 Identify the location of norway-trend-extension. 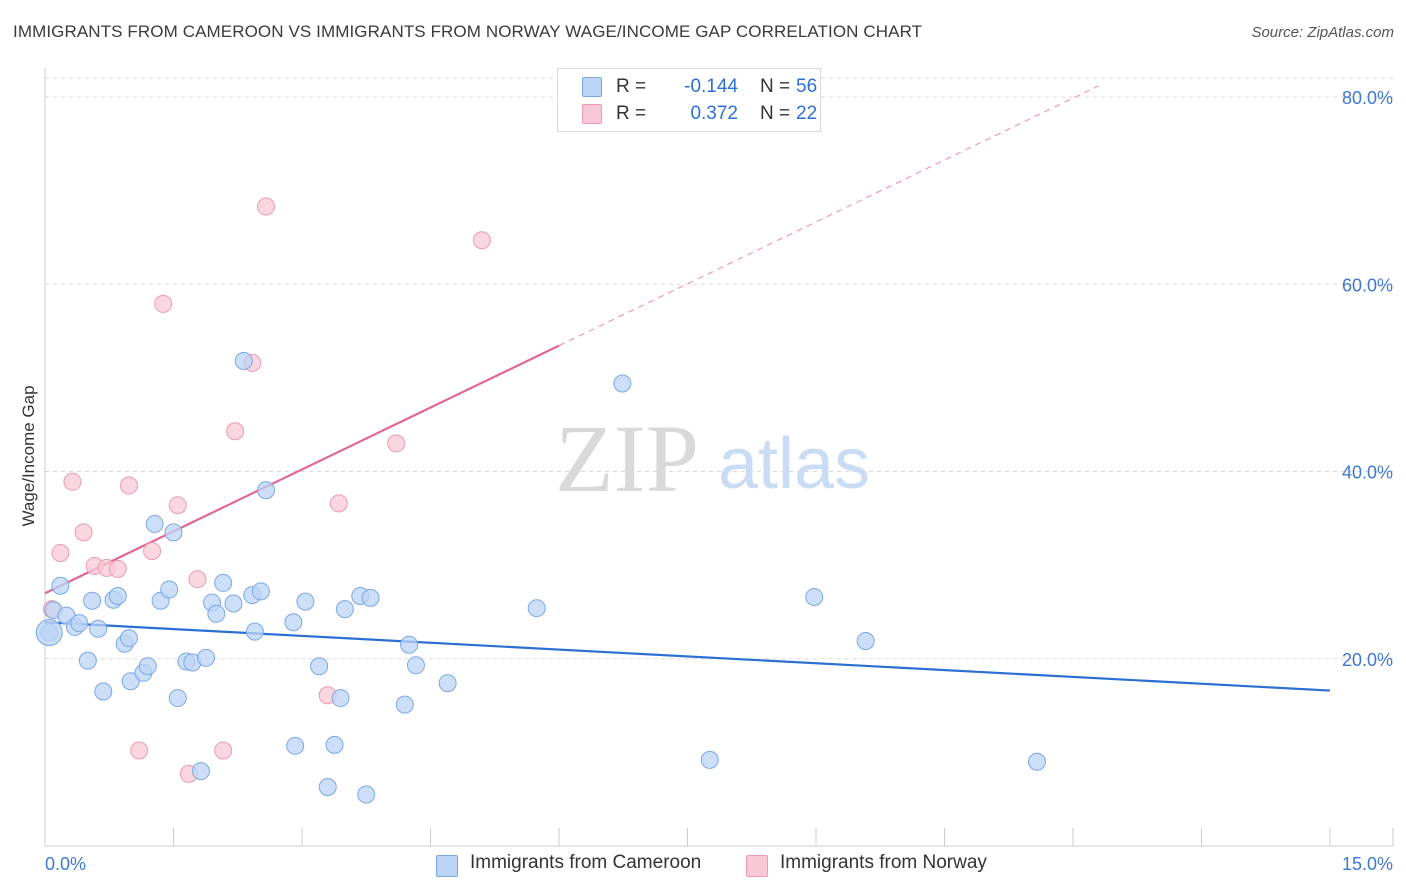
(828, 216).